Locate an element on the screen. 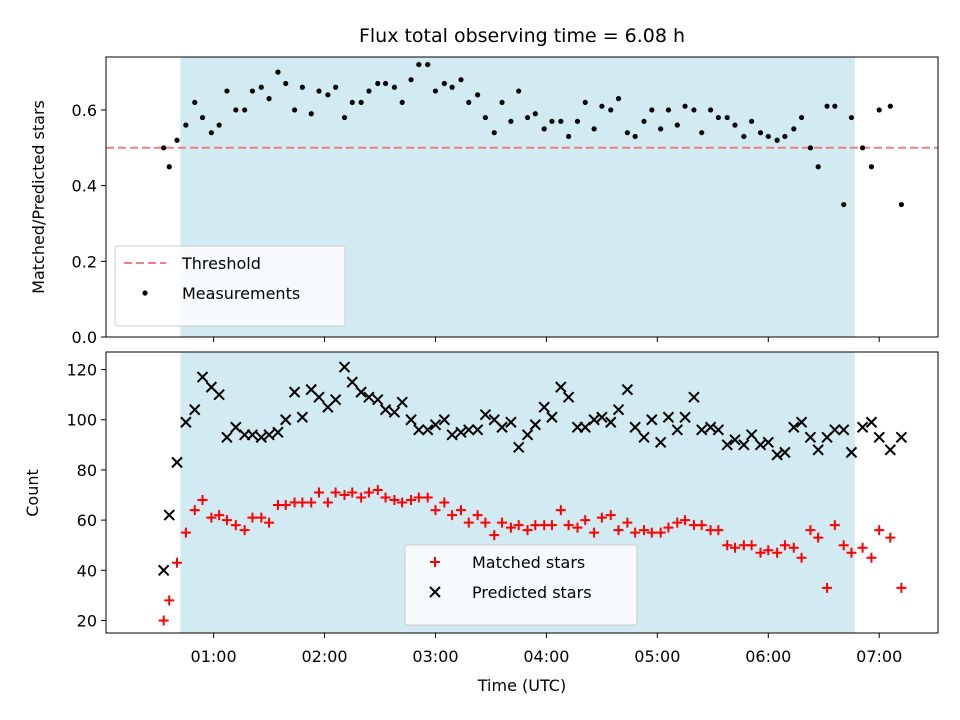 The width and height of the screenshot is (960, 720). y-tick-label: 40 is located at coordinates (87, 570).